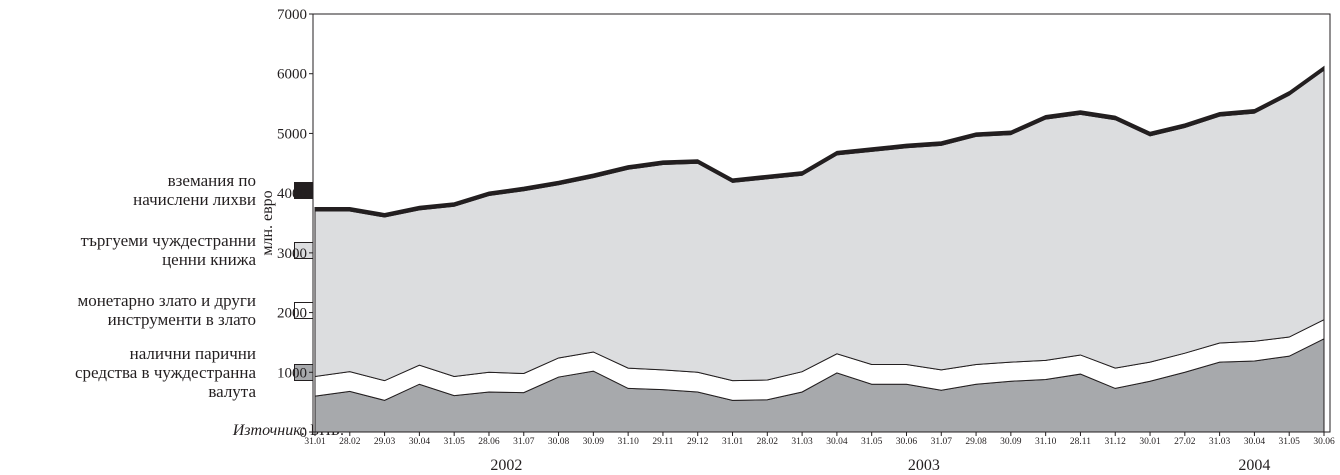  I want to click on x-tick-label: 30.01, so click(1150, 442).